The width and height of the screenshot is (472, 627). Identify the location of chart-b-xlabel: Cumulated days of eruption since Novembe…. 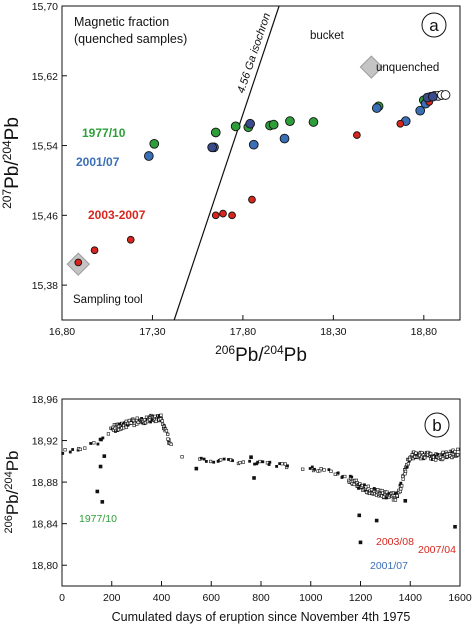
(261, 617).